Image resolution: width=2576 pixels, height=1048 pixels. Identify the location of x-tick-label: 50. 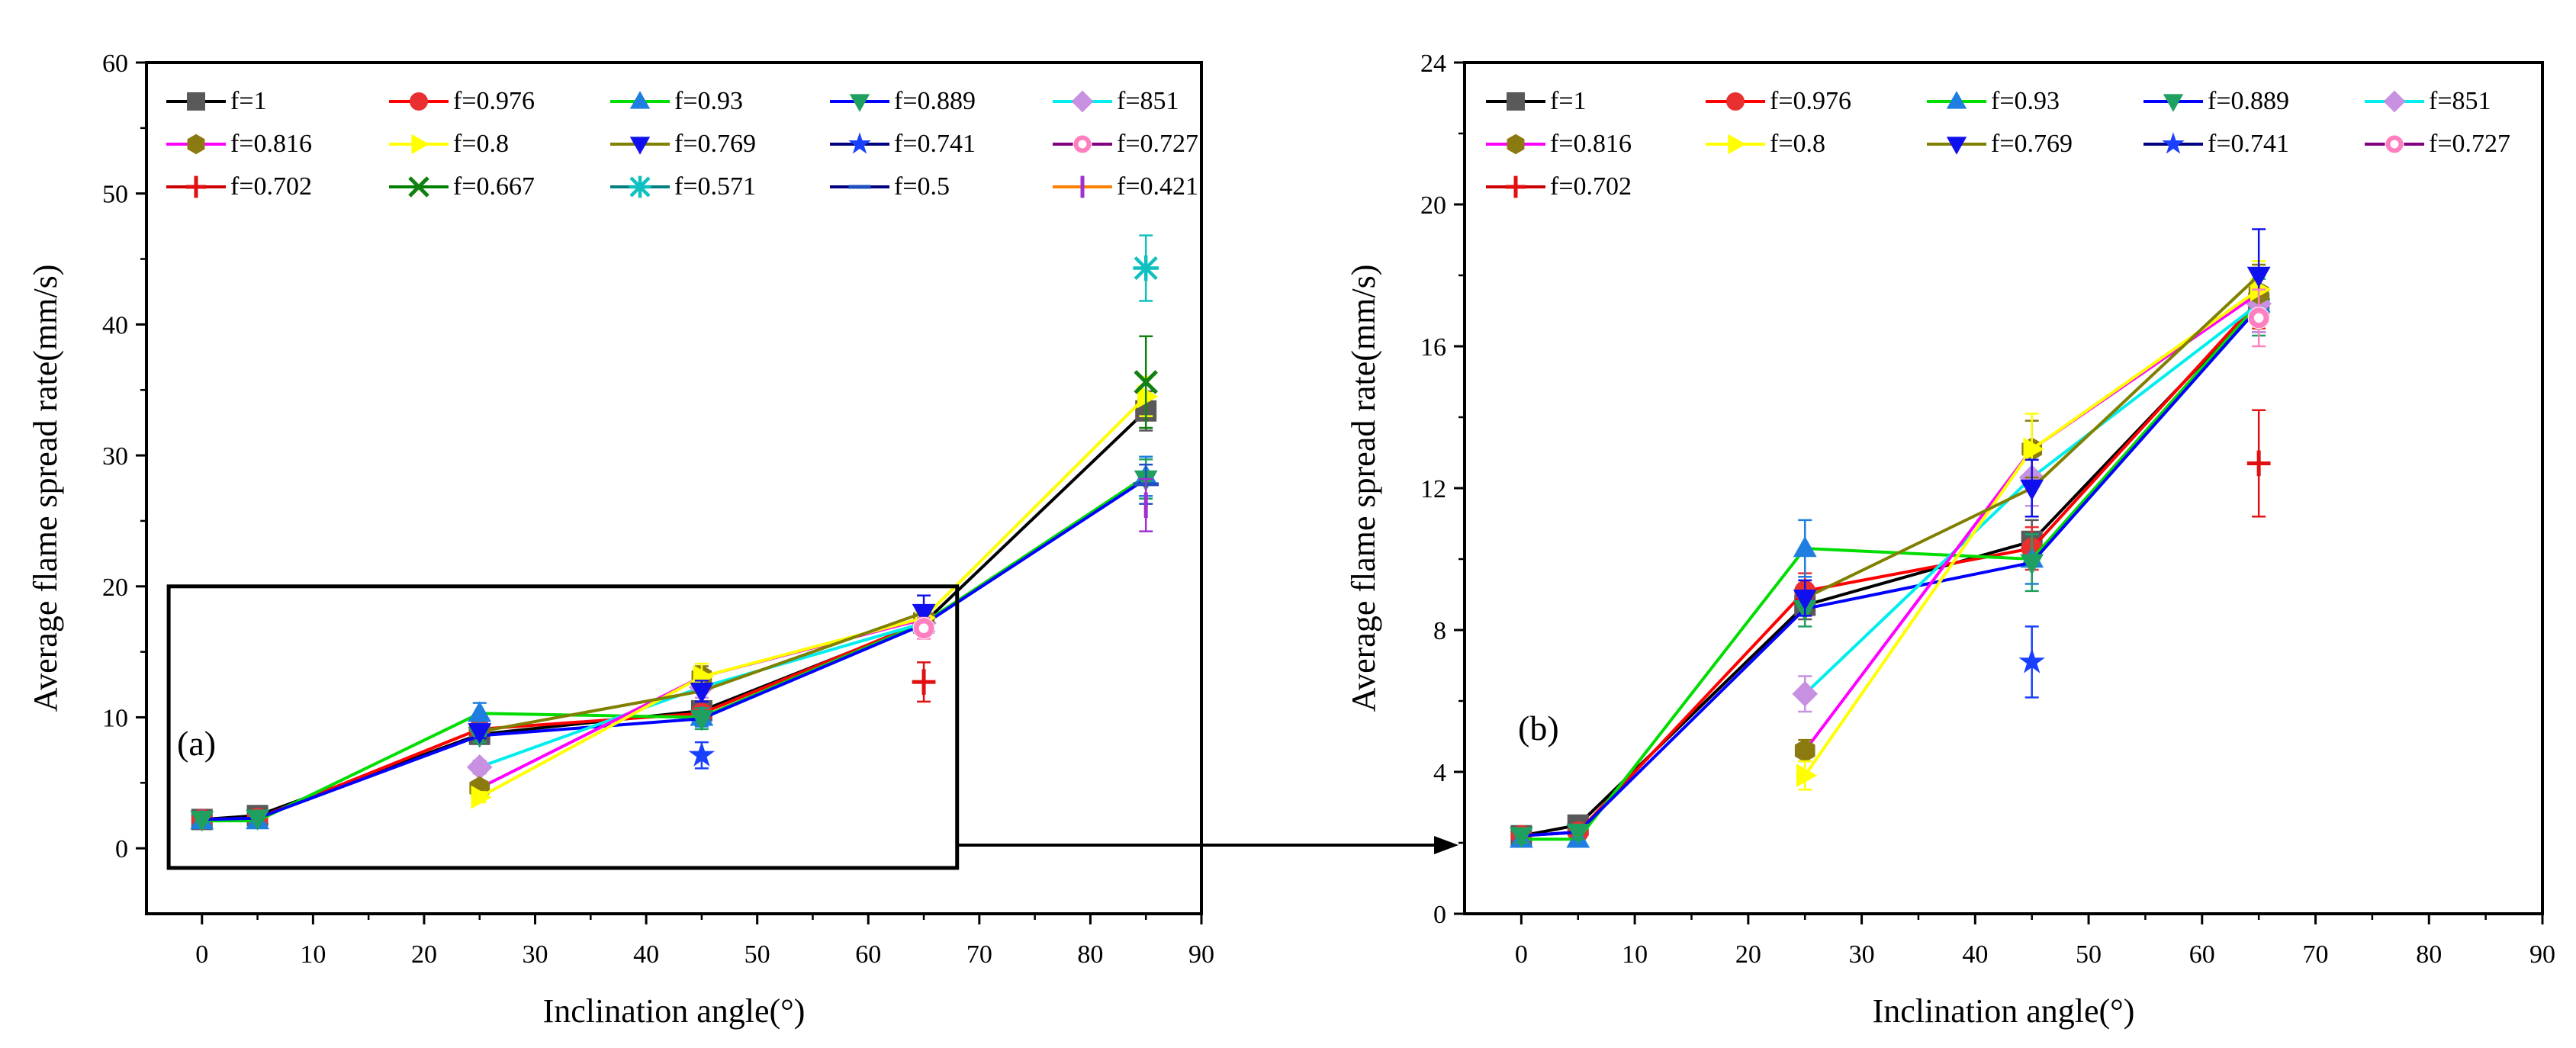
(757, 954).